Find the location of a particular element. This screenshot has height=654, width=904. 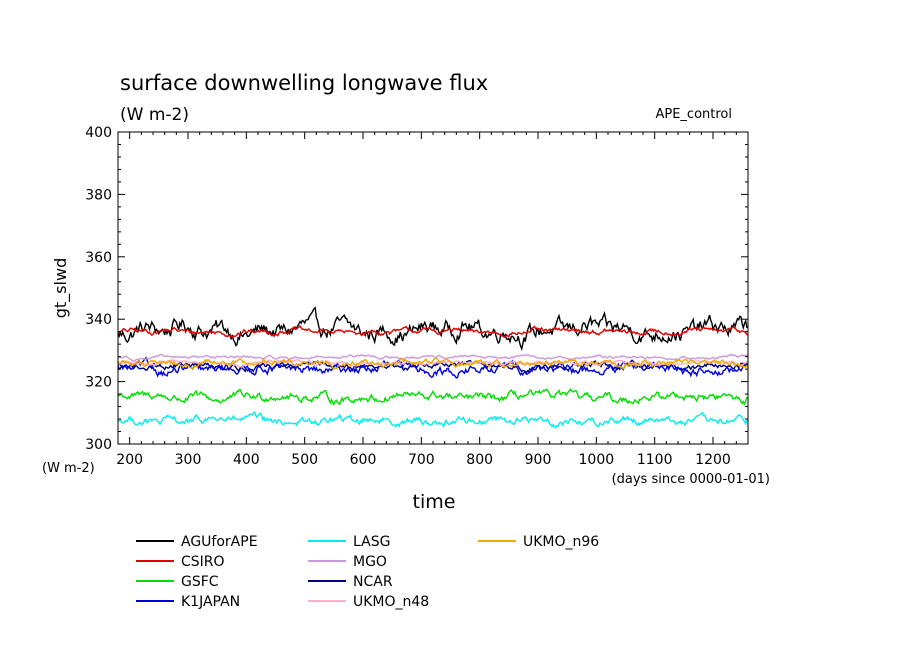

series-line-lasg is located at coordinates (433, 419).